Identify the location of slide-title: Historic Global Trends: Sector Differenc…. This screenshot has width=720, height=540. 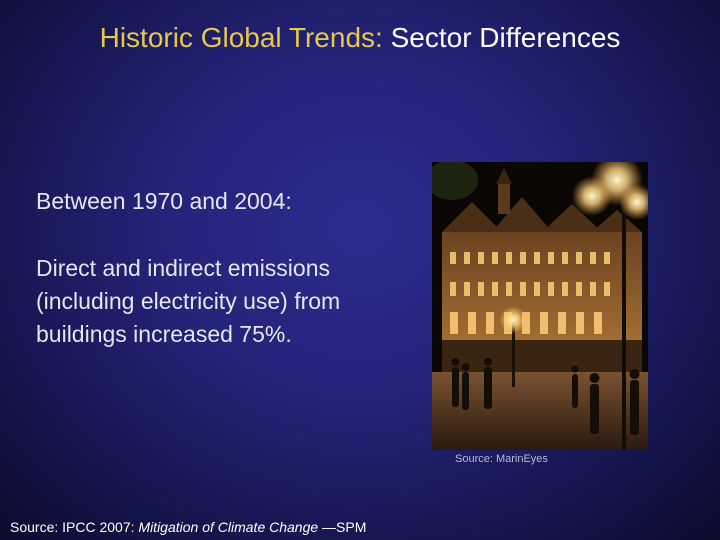
(360, 38).